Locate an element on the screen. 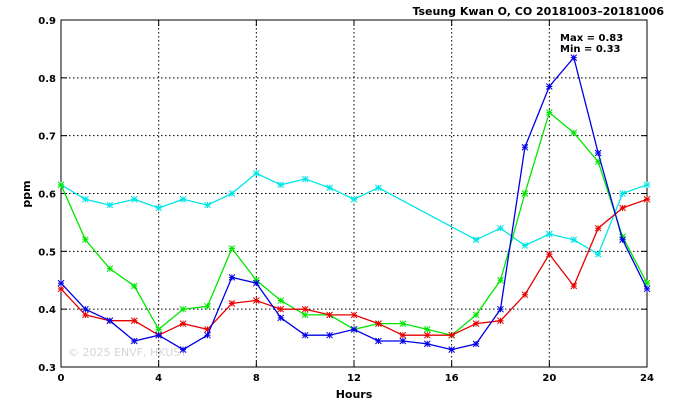 The width and height of the screenshot is (674, 413). x-tick-label: 12 is located at coordinates (354, 378).